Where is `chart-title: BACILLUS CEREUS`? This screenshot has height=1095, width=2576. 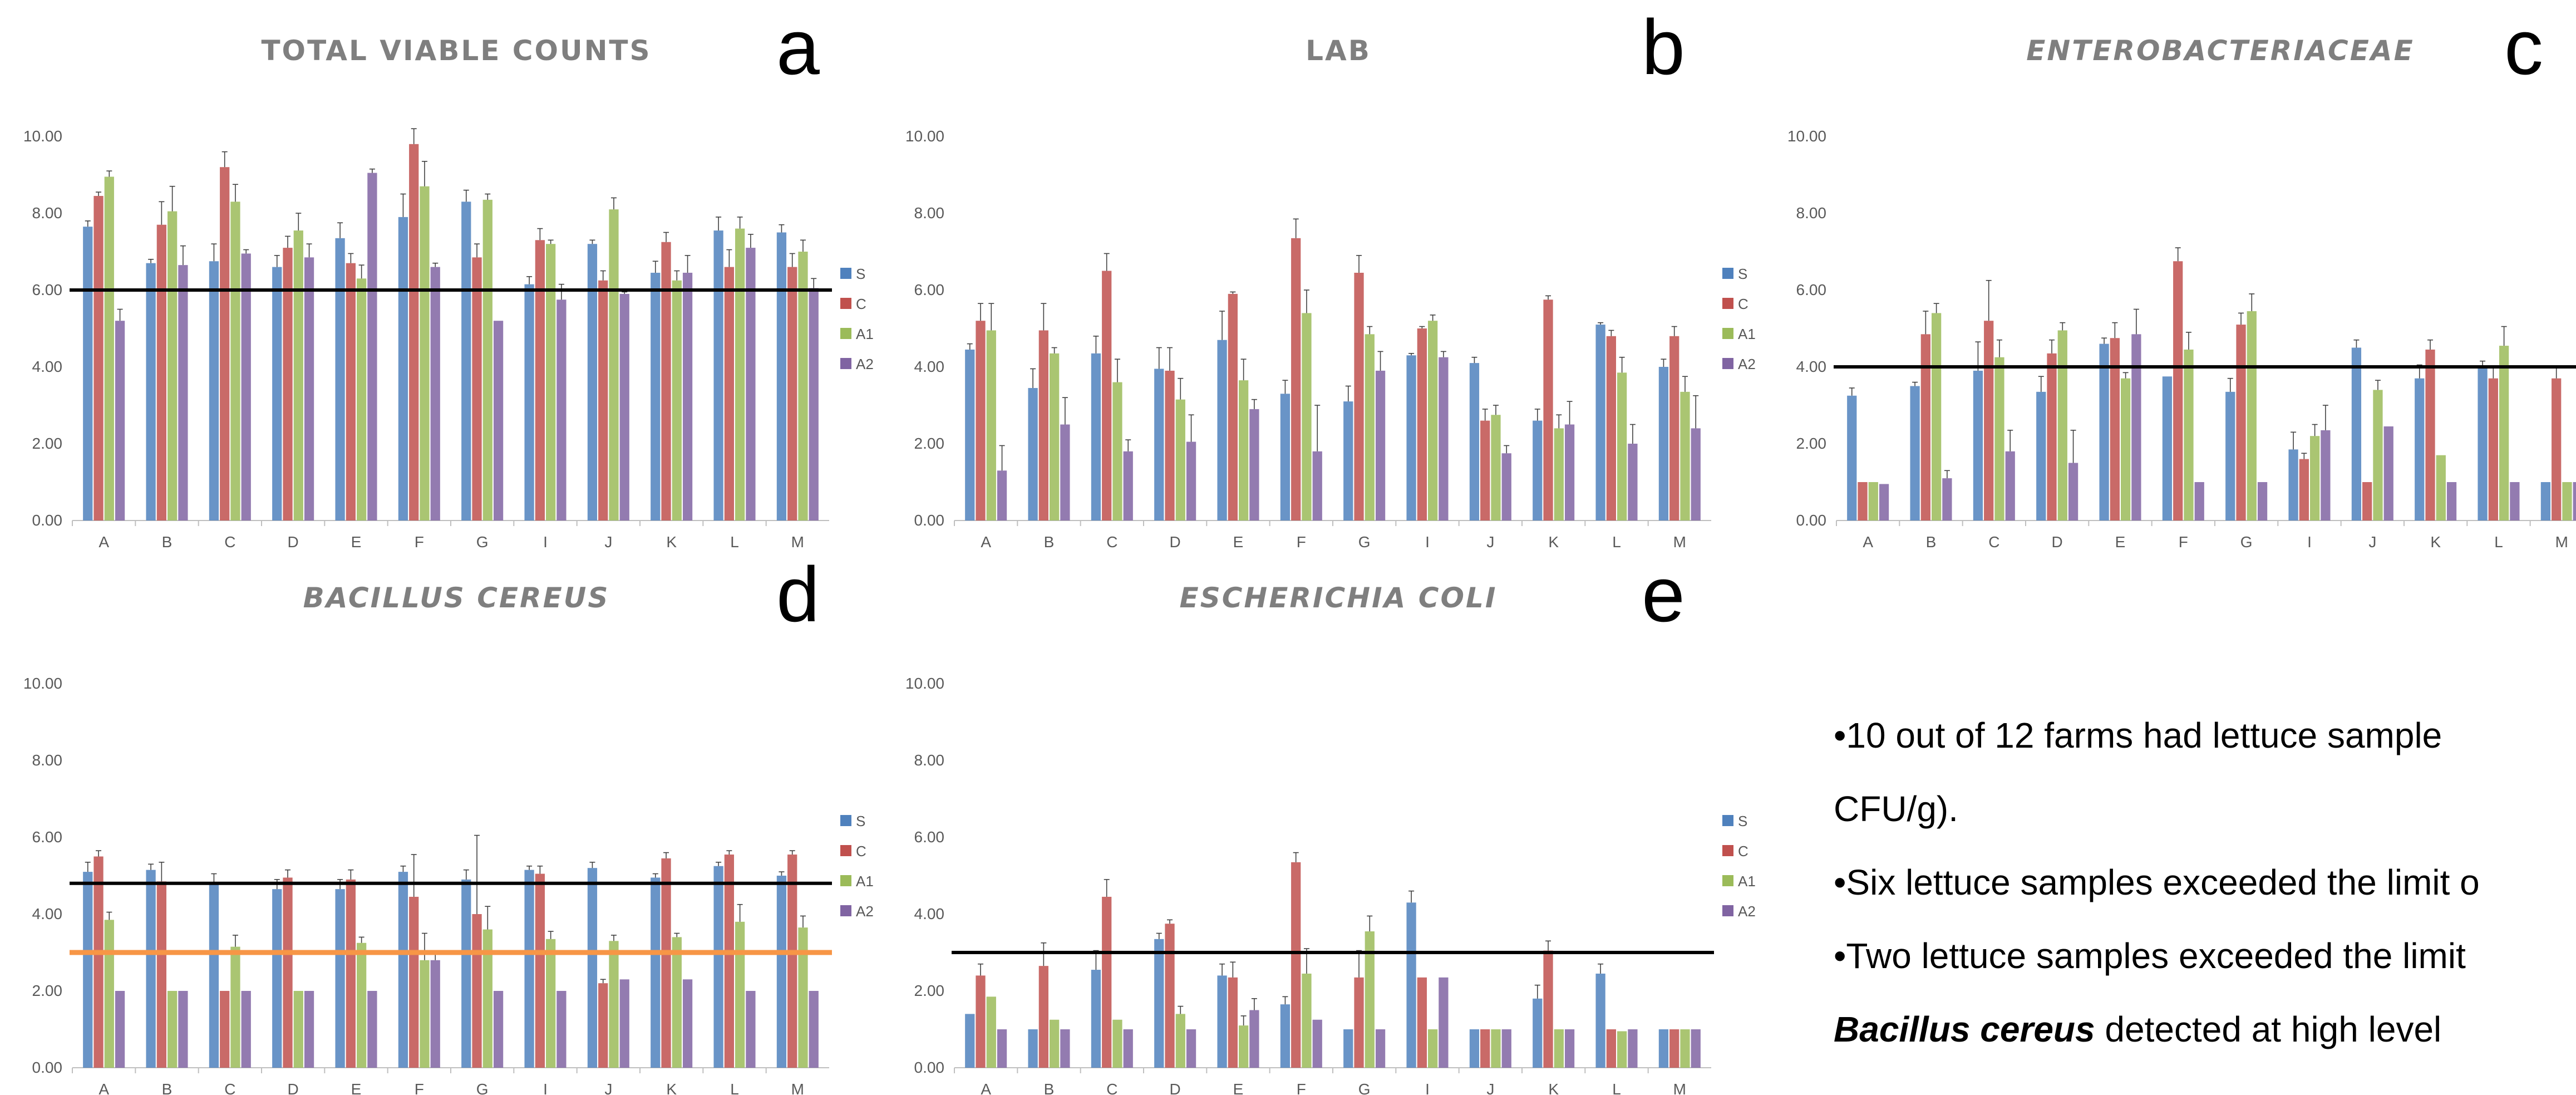
chart-title: BACILLUS CEREUS is located at coordinates (456, 598).